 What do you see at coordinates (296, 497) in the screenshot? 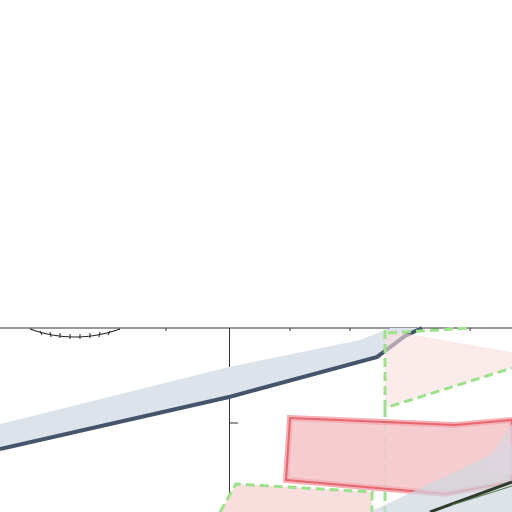
I see `zone-green-lower` at bounding box center [296, 497].